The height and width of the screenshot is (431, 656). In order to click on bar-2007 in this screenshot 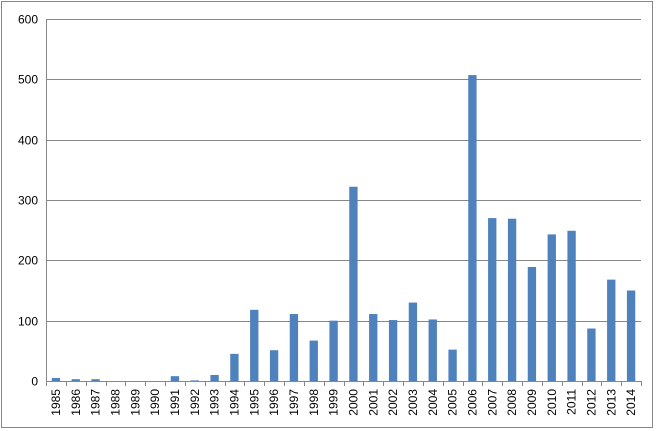, I will do `click(492, 299)`.